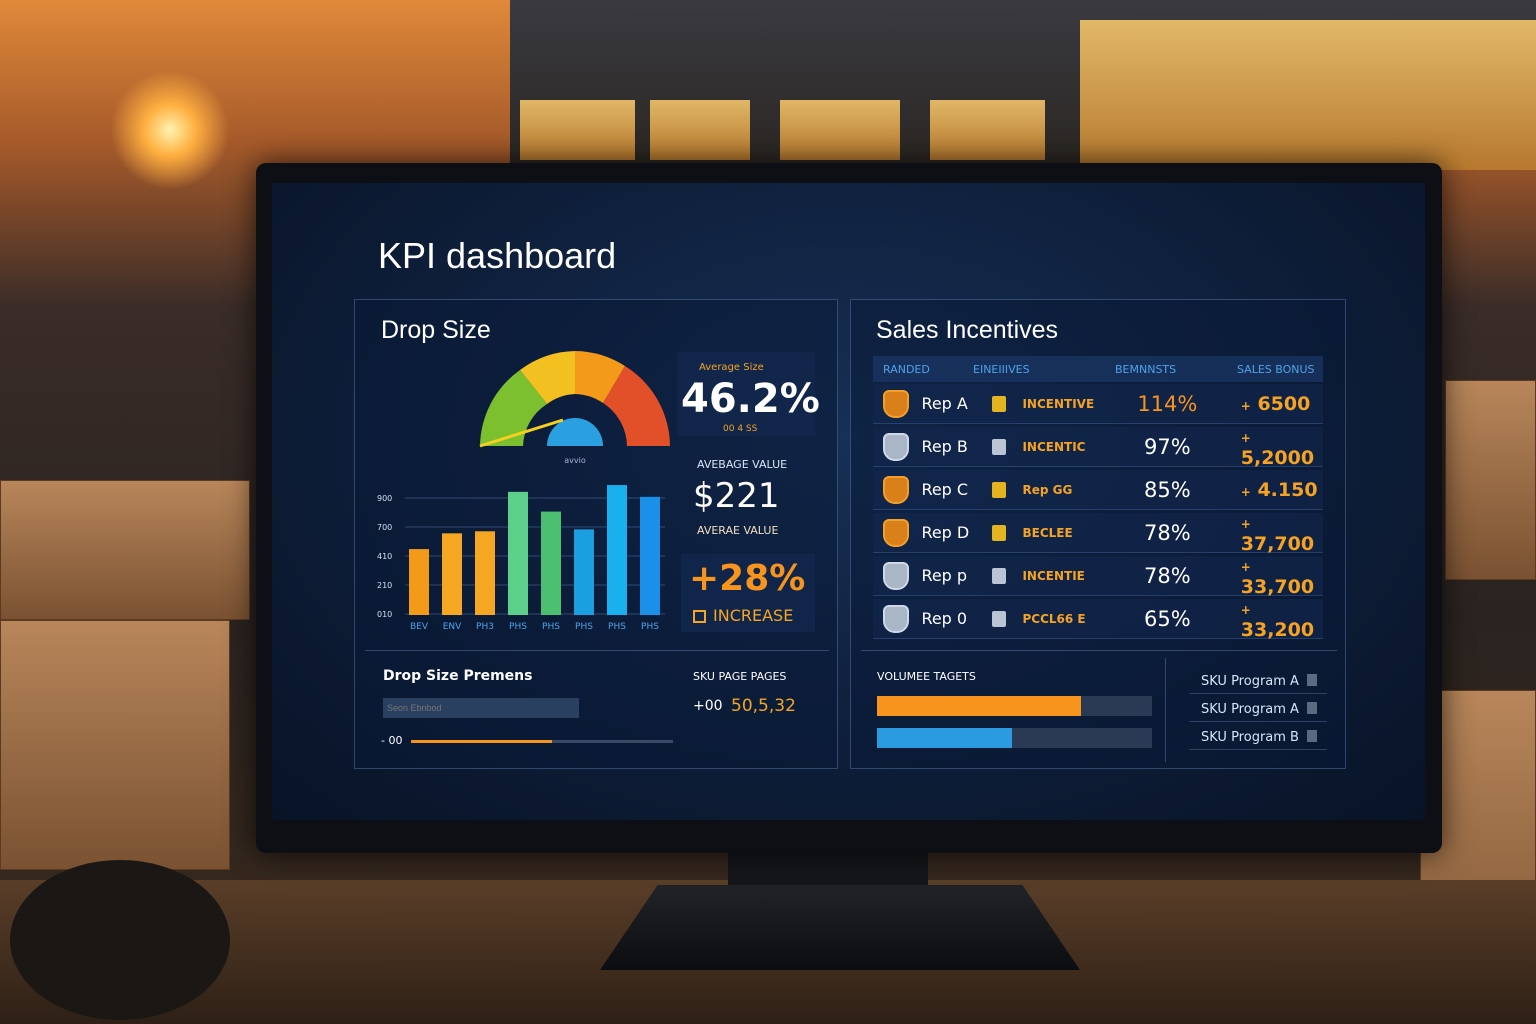 This screenshot has height=1024, width=1536. What do you see at coordinates (1098, 369) in the screenshot?
I see `table-header: RANDED EINEIIIVES BEMNNSTS SALES BONUS` at bounding box center [1098, 369].